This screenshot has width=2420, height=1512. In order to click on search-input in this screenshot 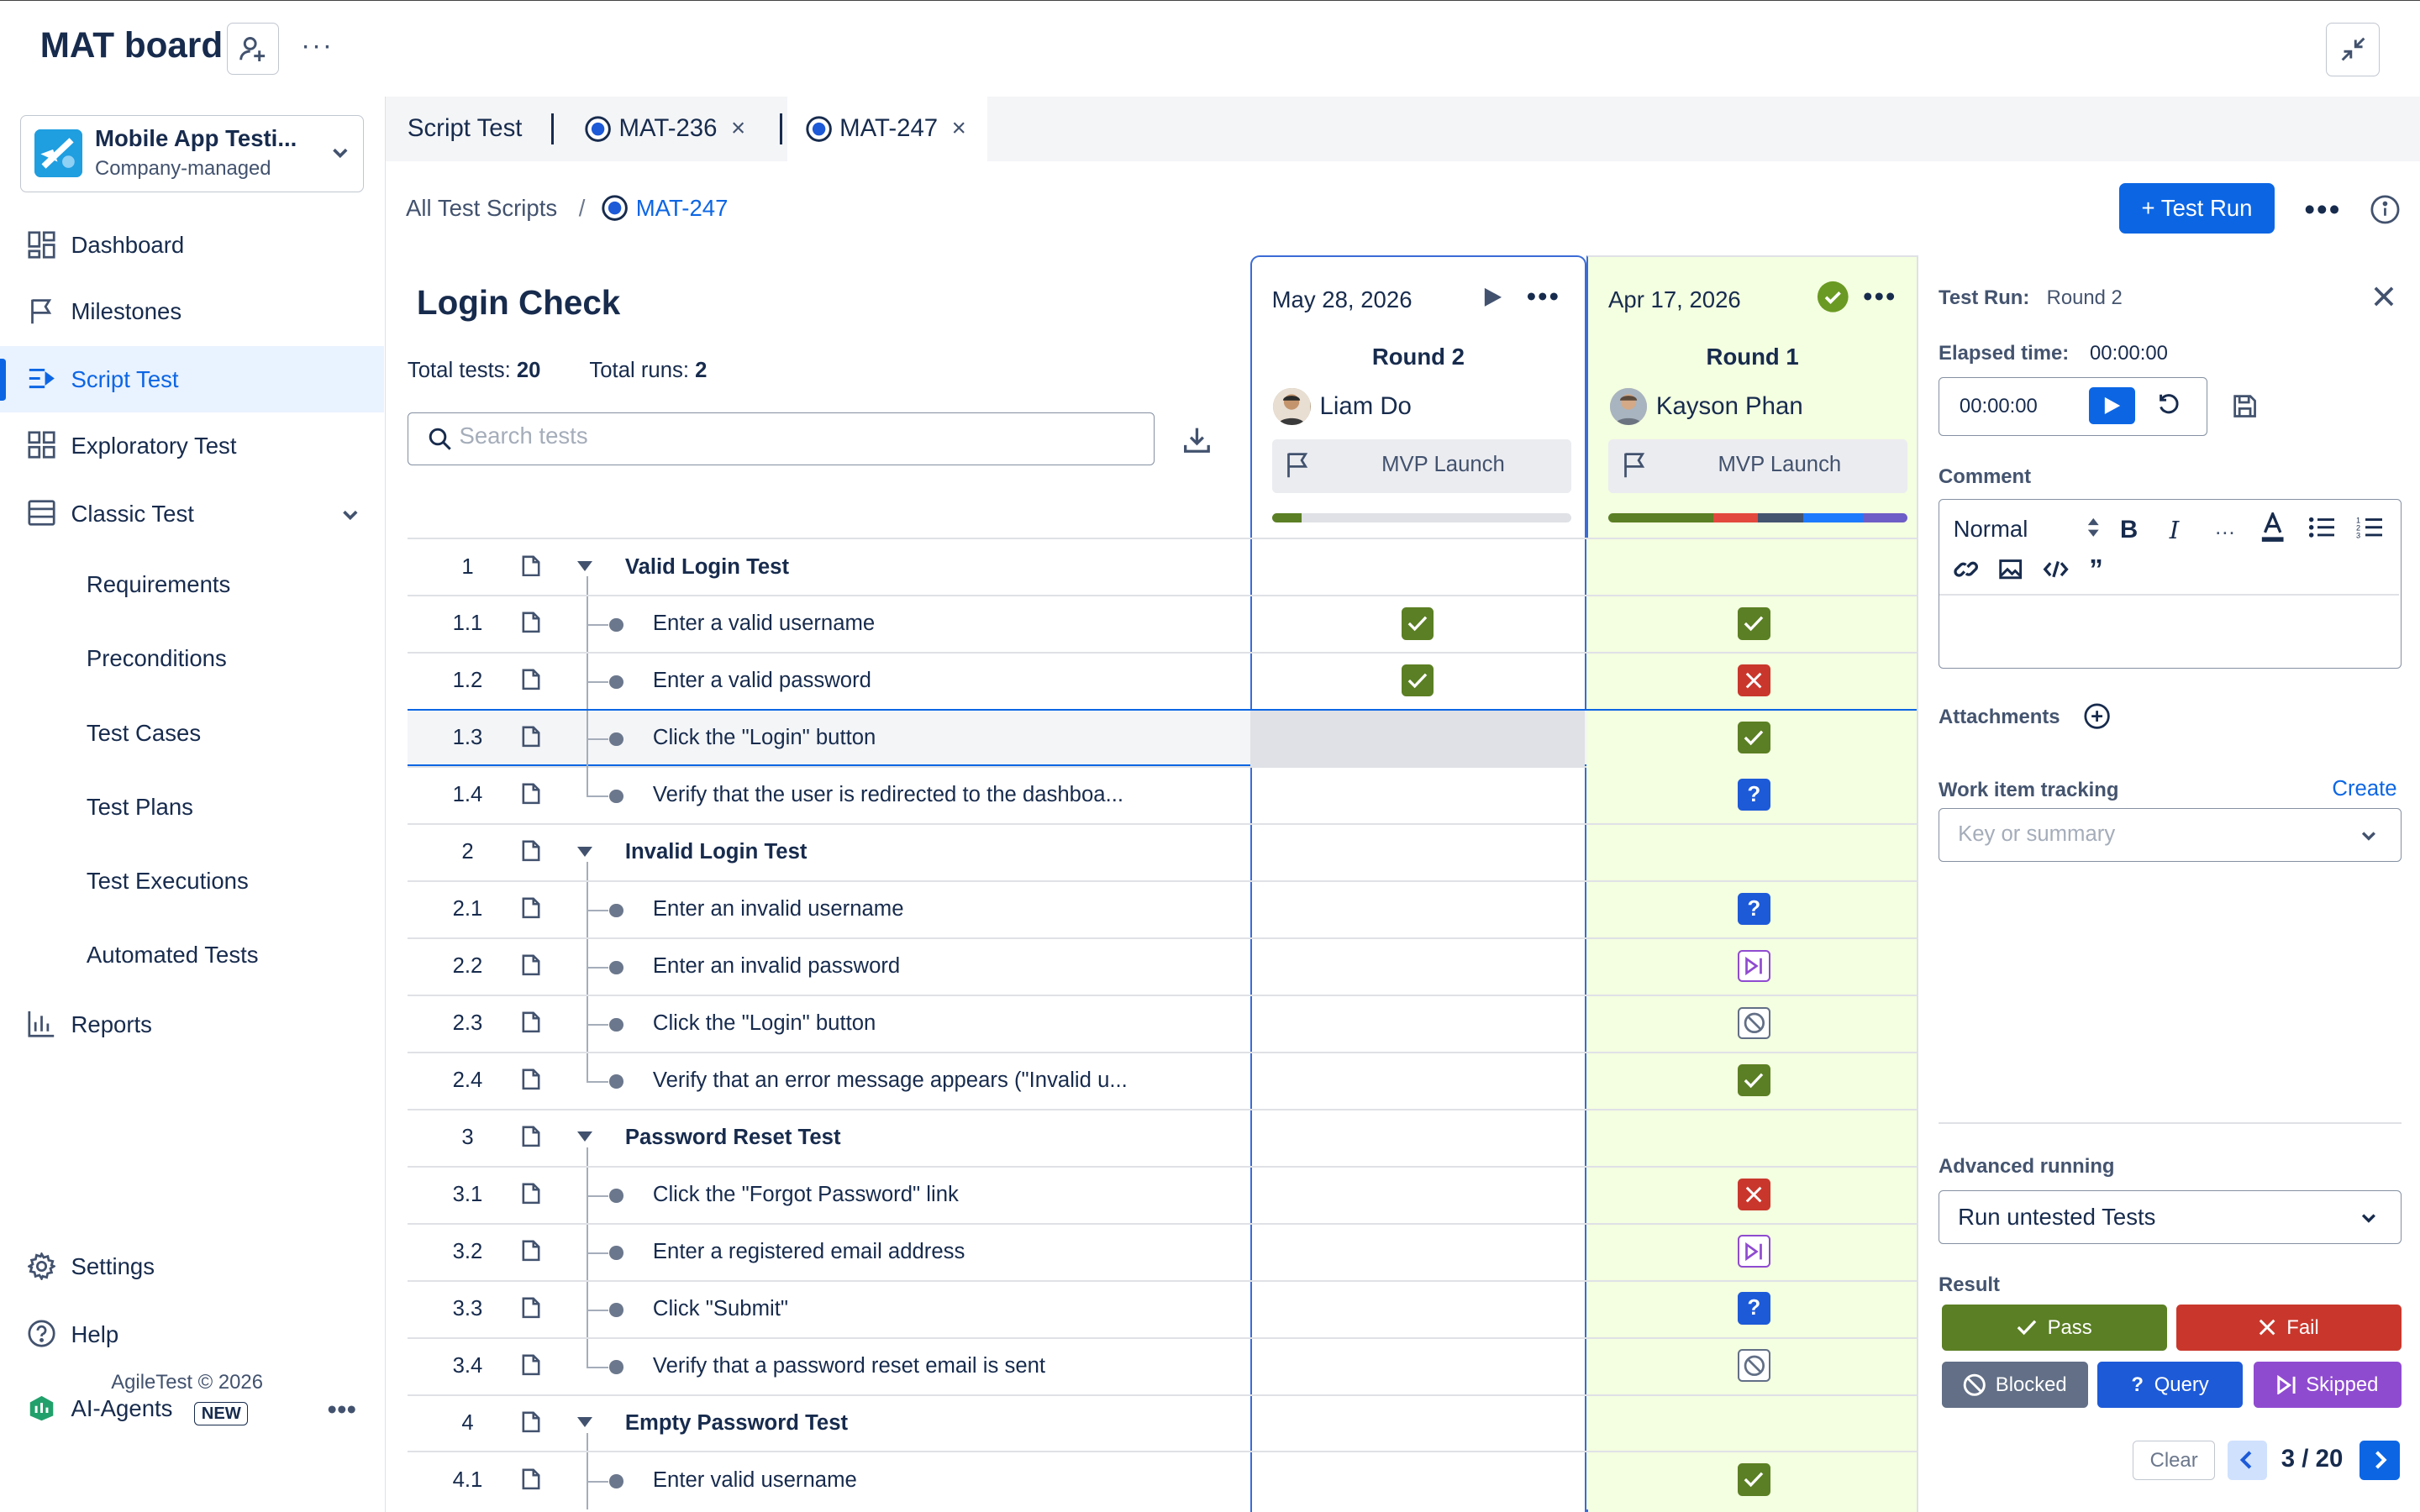, I will do `click(799, 436)`.